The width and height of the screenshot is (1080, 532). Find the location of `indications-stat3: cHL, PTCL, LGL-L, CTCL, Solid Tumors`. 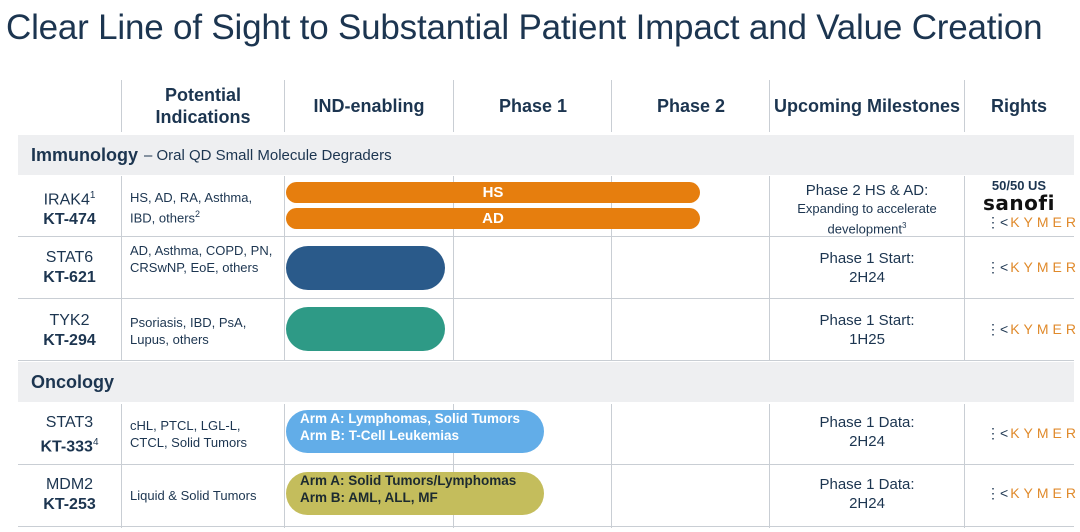

indications-stat3: cHL, PTCL, LGL-L, CTCL, Solid Tumors is located at coordinates (189, 434).